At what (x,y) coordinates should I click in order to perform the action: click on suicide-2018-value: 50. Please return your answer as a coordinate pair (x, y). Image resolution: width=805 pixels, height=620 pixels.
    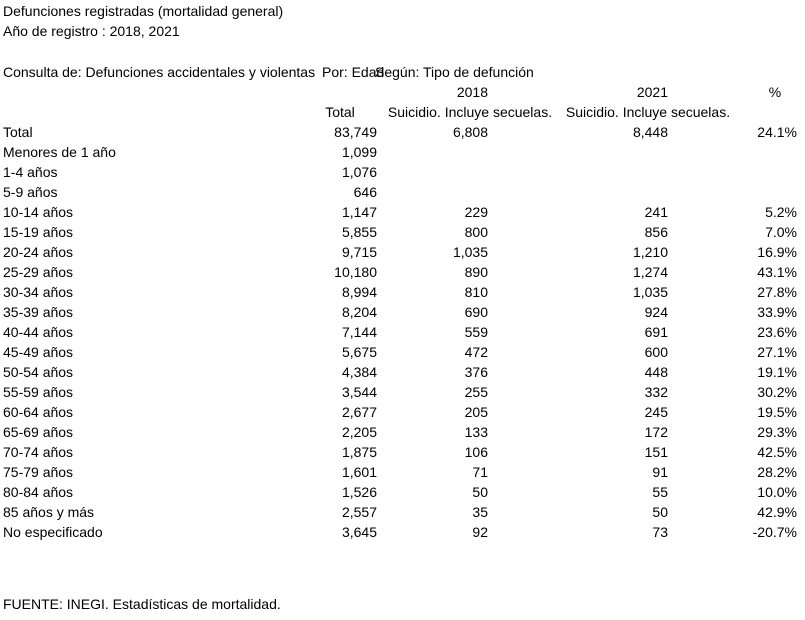
    Looking at the image, I should click on (480, 492).